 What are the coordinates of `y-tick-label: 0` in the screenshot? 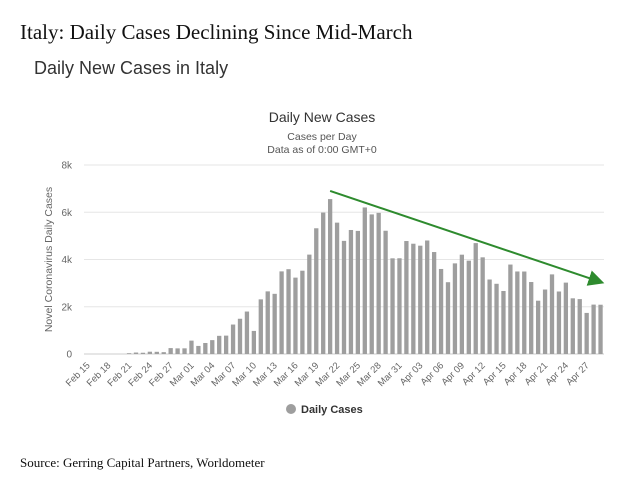 It's located at (69, 355).